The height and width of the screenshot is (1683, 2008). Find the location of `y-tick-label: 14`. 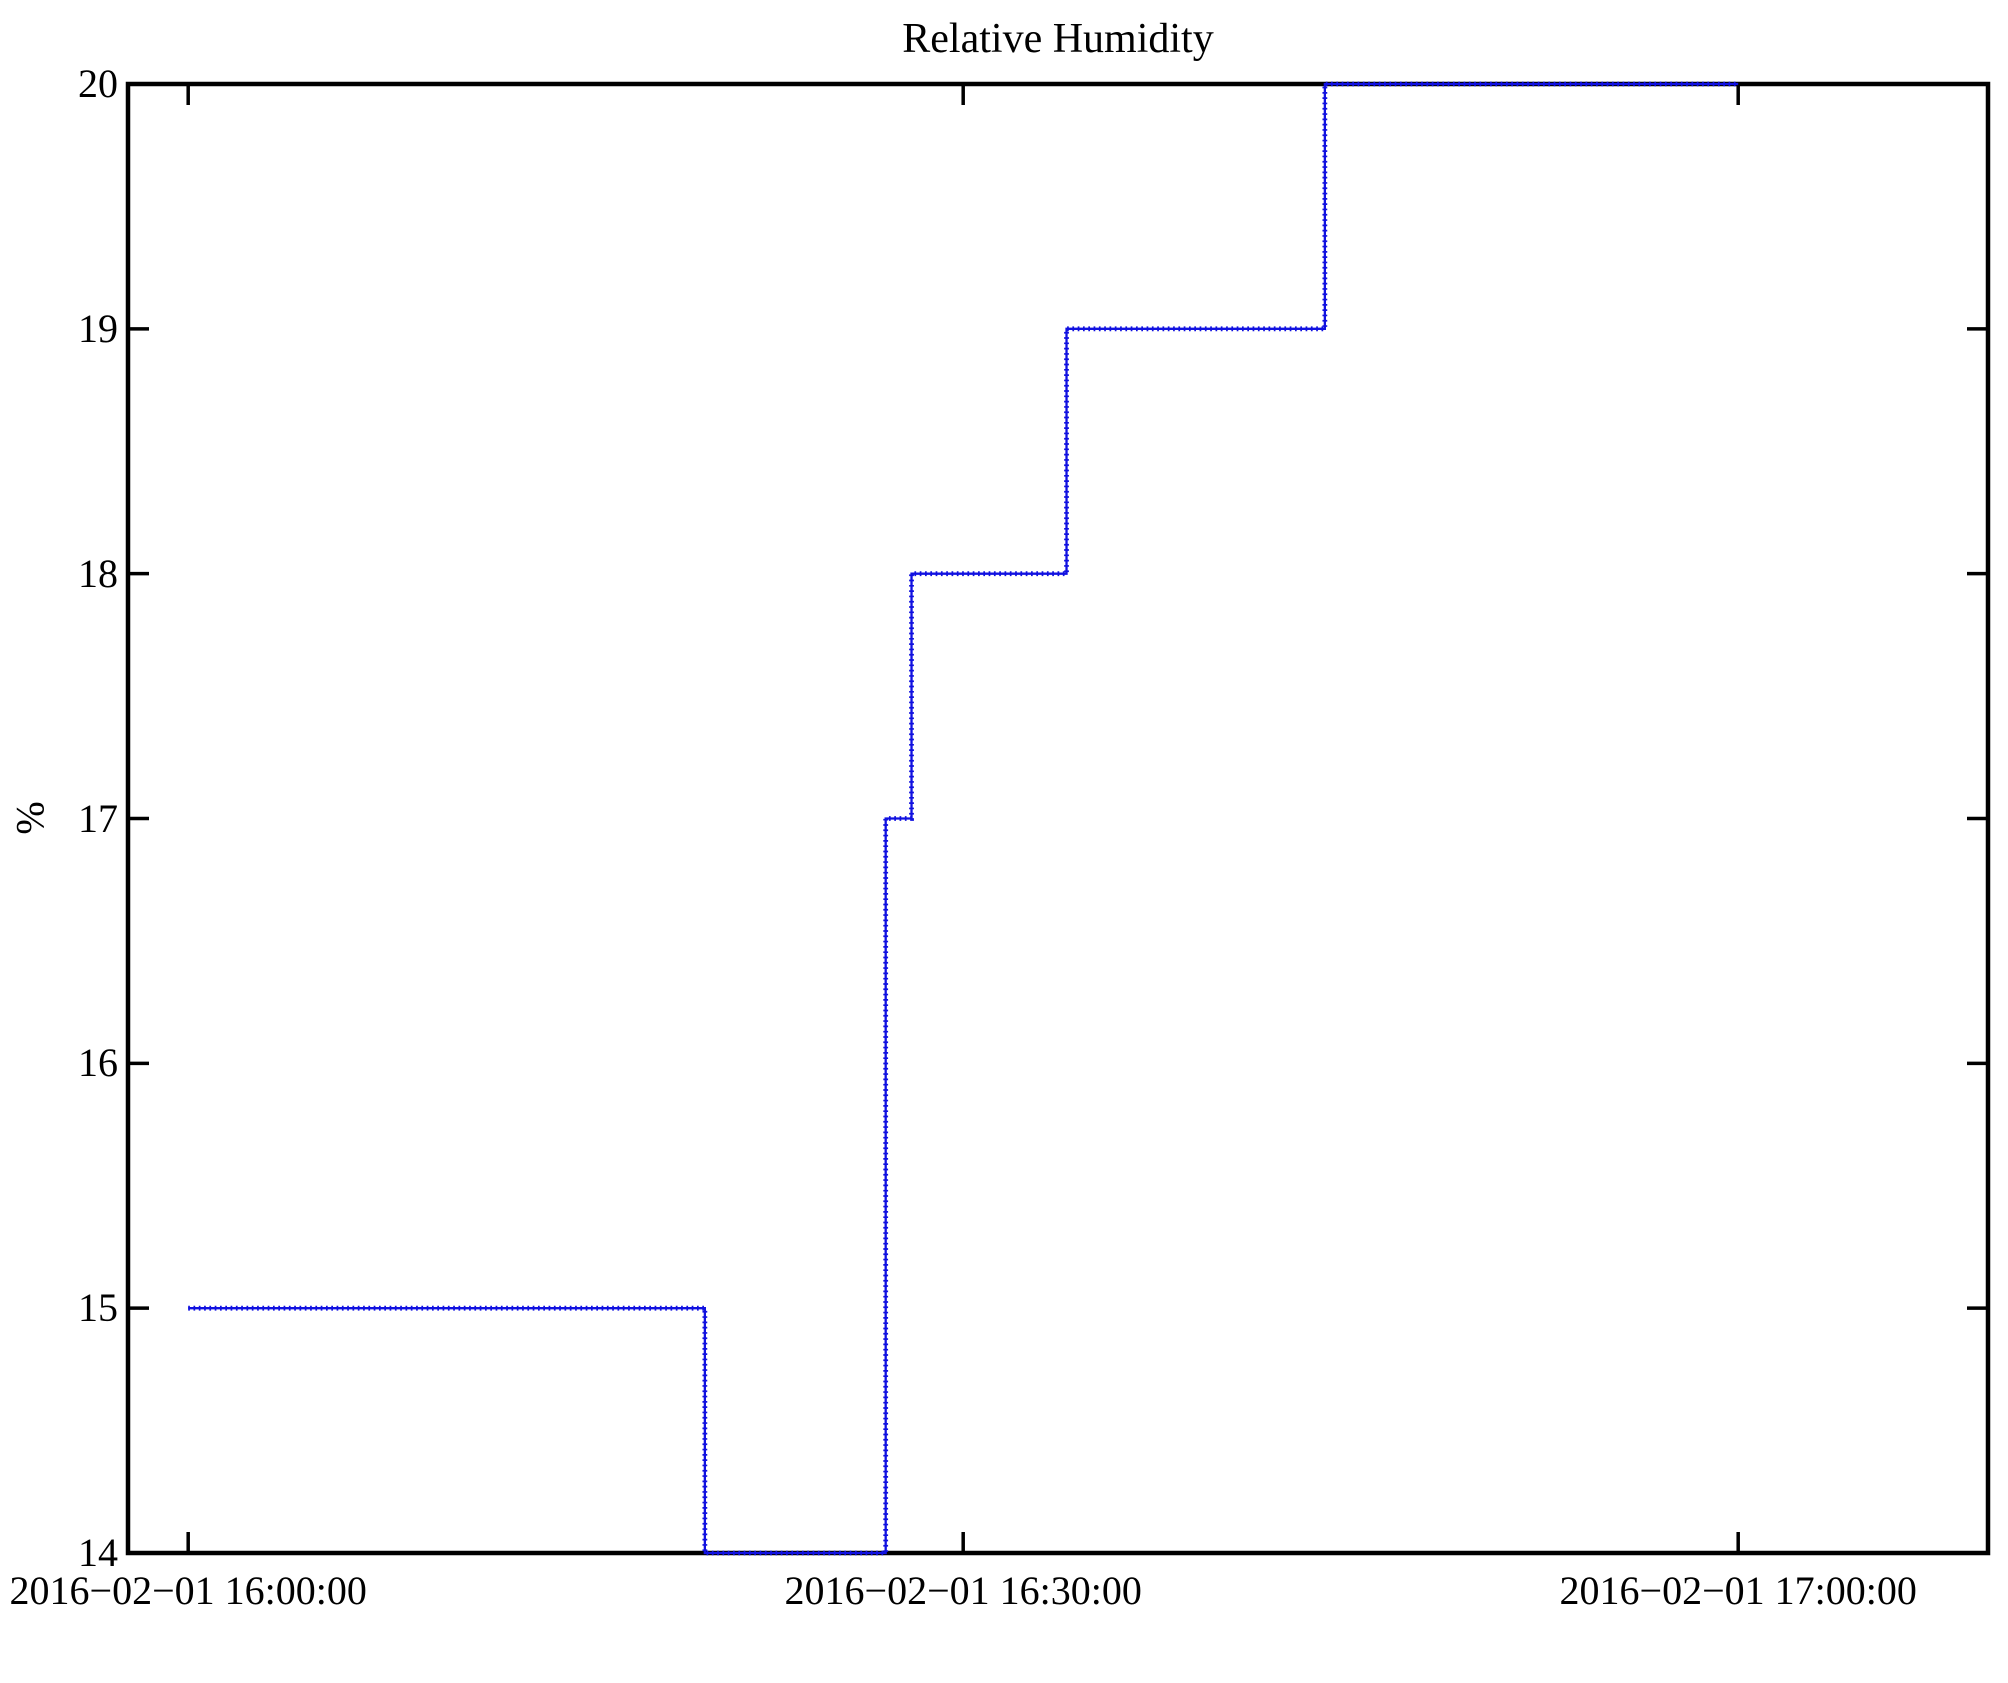

y-tick-label: 14 is located at coordinates (98, 1552).